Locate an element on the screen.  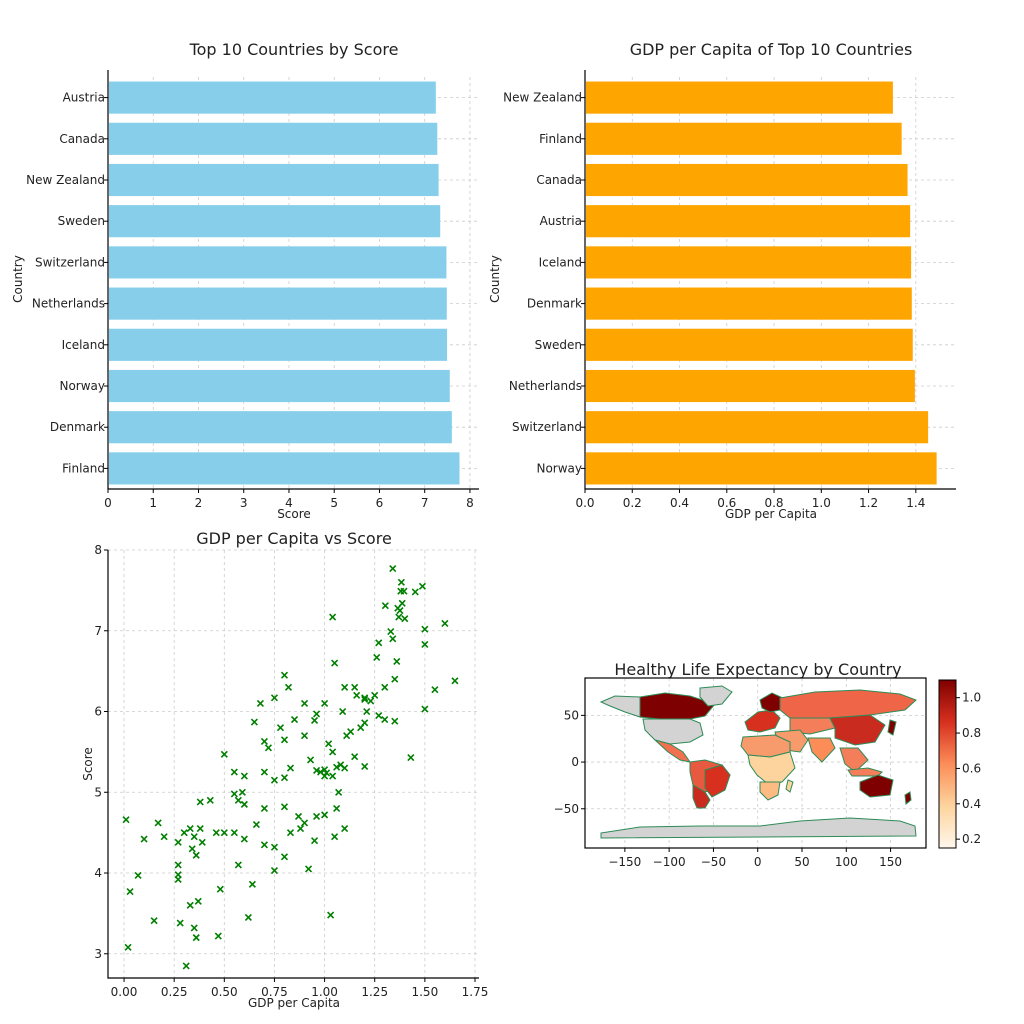
x-tick-label: −50 is located at coordinates (713, 862).